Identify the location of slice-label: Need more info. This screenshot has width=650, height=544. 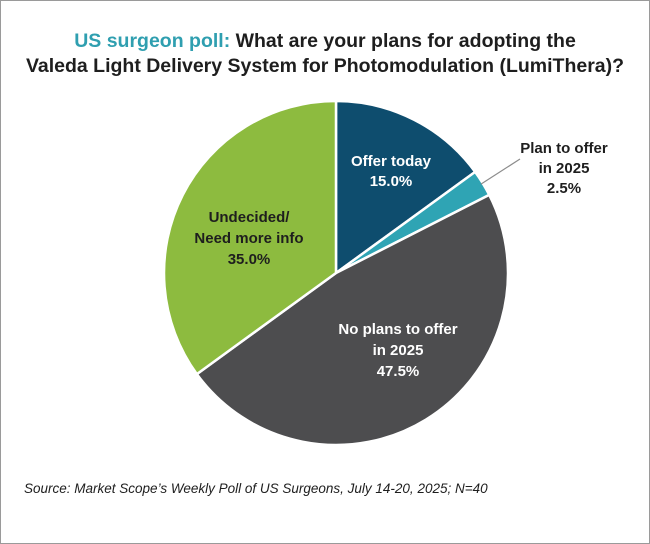
(248, 238).